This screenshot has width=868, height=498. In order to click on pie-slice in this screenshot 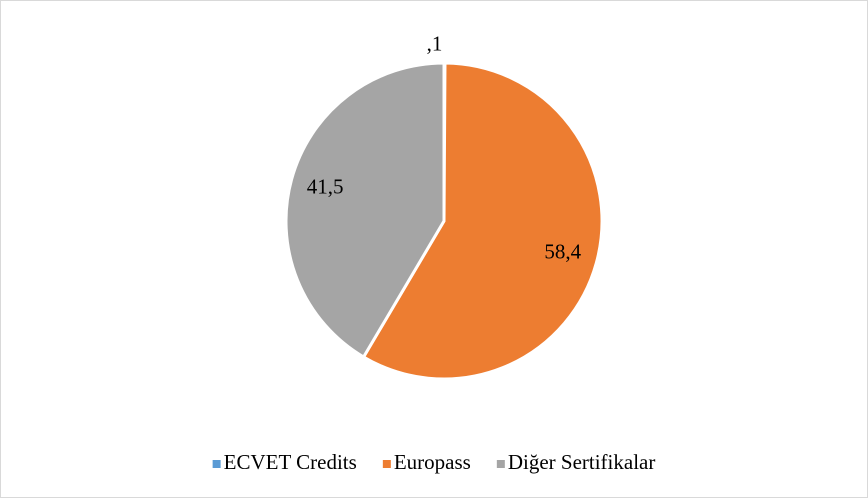, I will do `click(365, 210)`.